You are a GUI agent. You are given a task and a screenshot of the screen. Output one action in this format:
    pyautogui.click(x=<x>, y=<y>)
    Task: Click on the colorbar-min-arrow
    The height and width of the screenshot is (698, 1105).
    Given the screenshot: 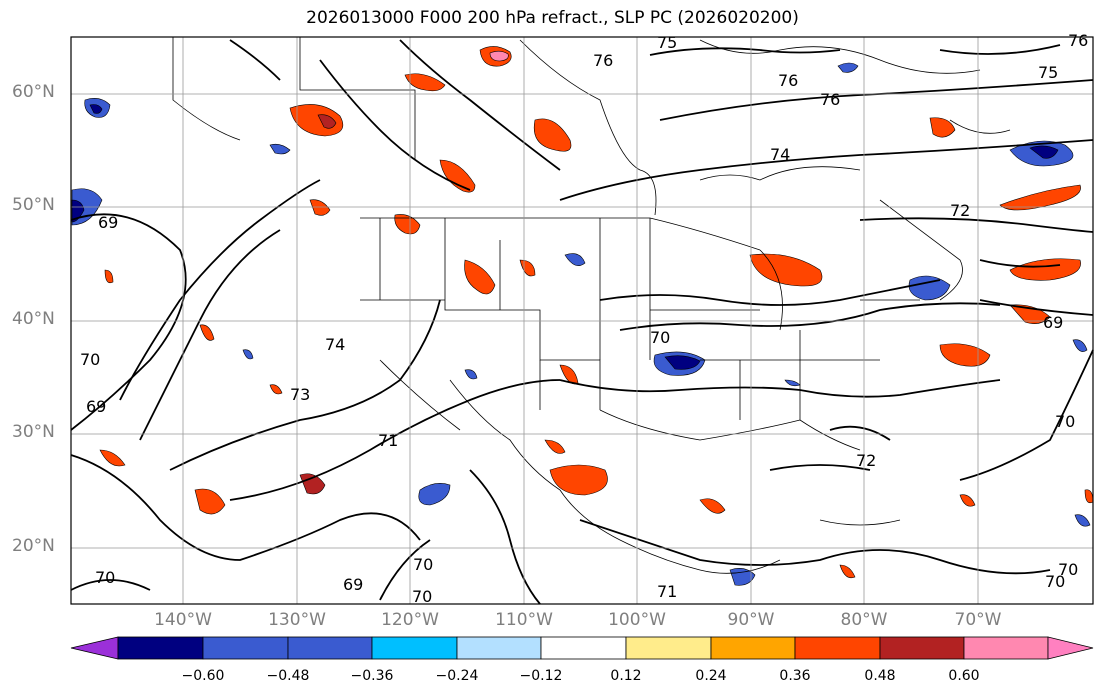 What is the action you would take?
    pyautogui.click(x=94, y=648)
    